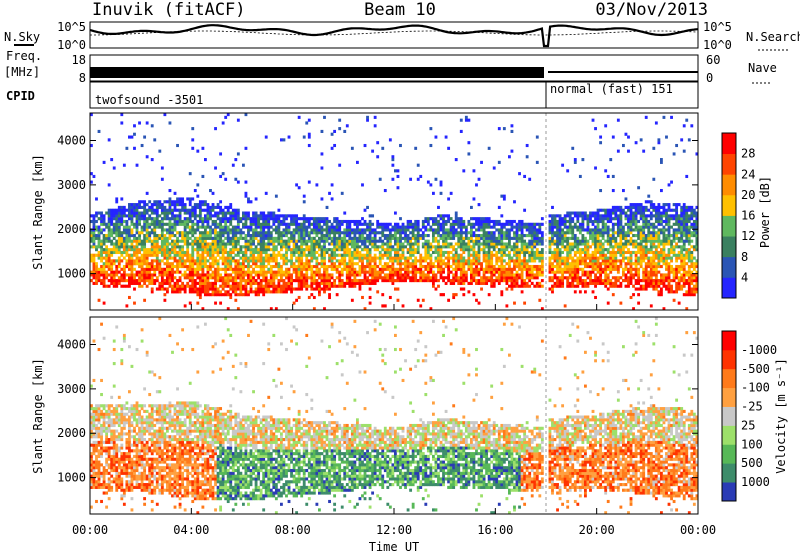 The height and width of the screenshot is (554, 800). I want to click on power-cell-1980, so click(286, 272).